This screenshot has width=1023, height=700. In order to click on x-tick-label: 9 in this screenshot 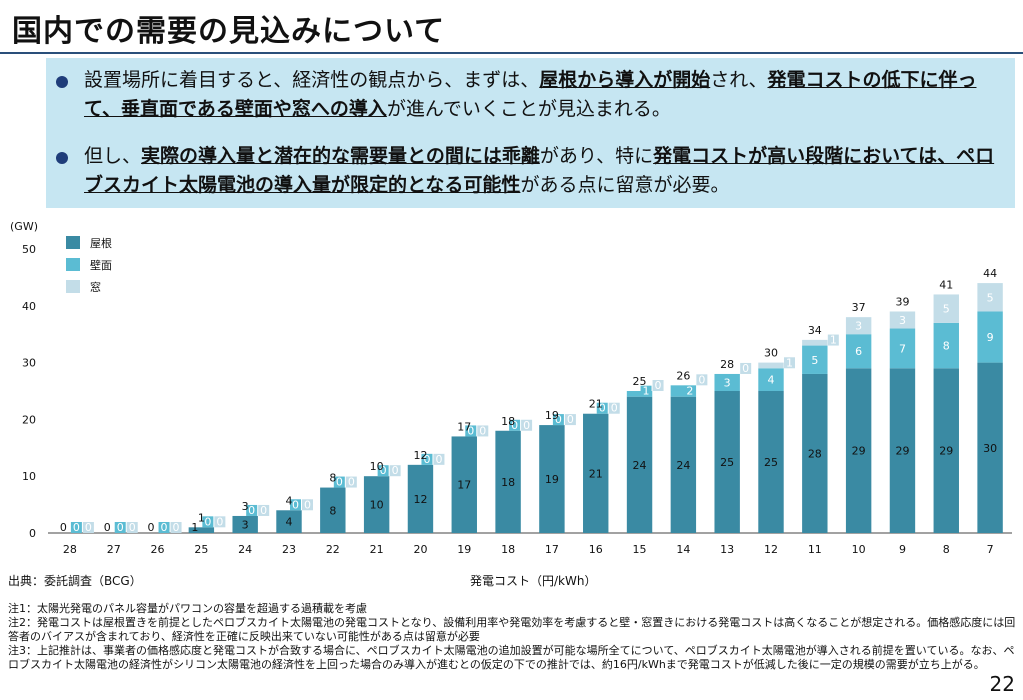, I will do `click(902, 549)`.